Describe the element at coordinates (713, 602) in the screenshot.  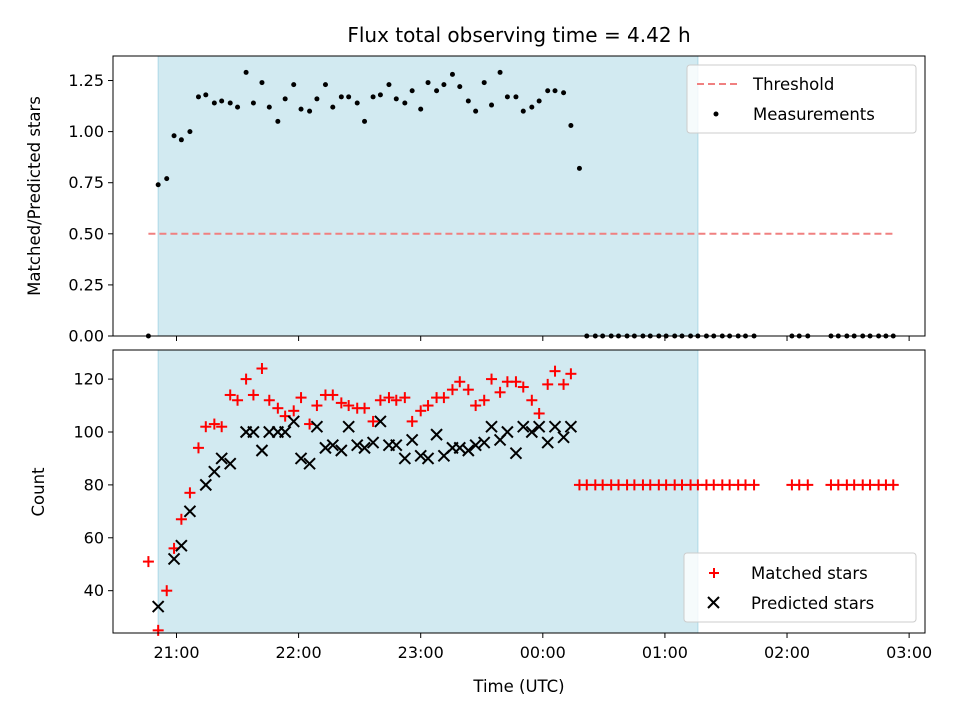
I see `predicted-stars-legend-marker` at that location.